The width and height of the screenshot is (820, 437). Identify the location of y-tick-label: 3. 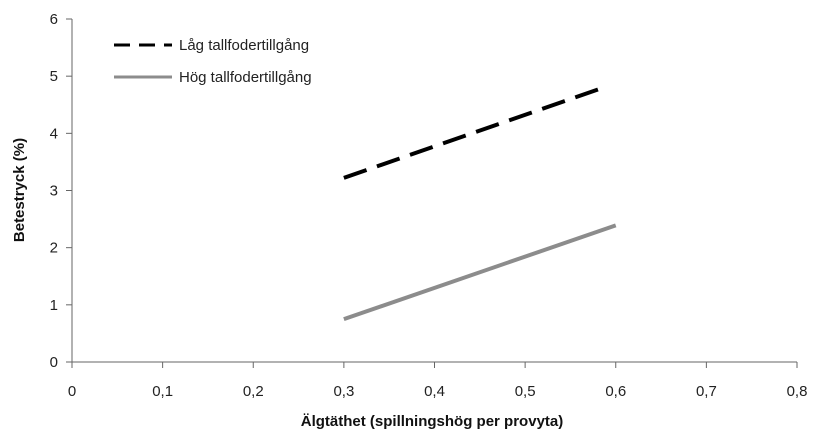
(54, 191).